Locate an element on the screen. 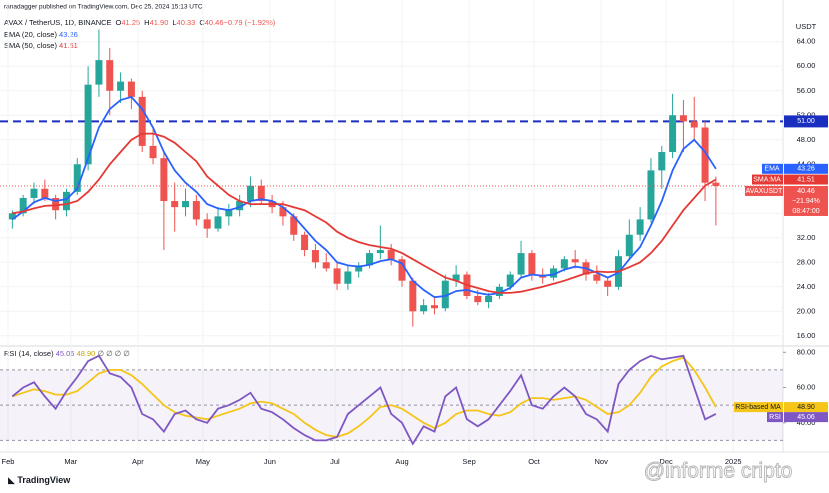 This screenshot has height=493, width=829. x-tick-label: Feb is located at coordinates (8, 461).